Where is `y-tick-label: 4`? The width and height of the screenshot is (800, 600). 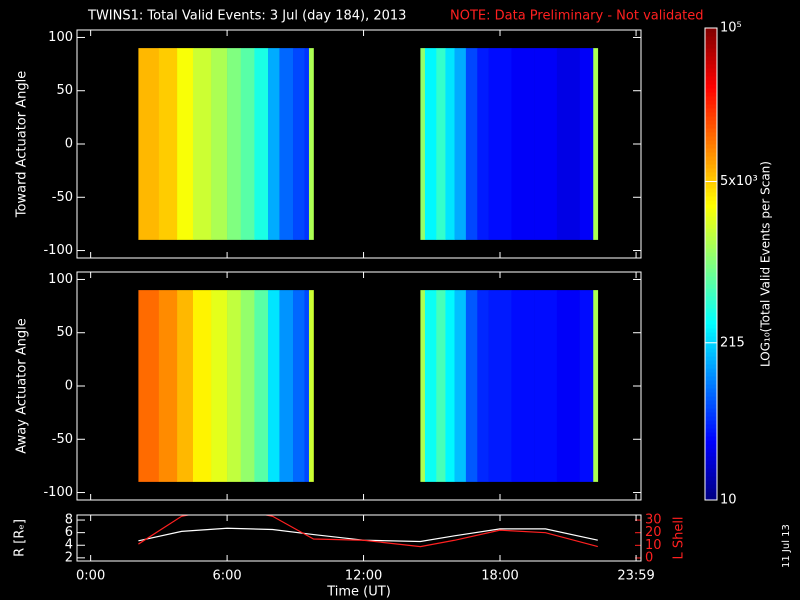
y-tick-label: 4 is located at coordinates (69, 545).